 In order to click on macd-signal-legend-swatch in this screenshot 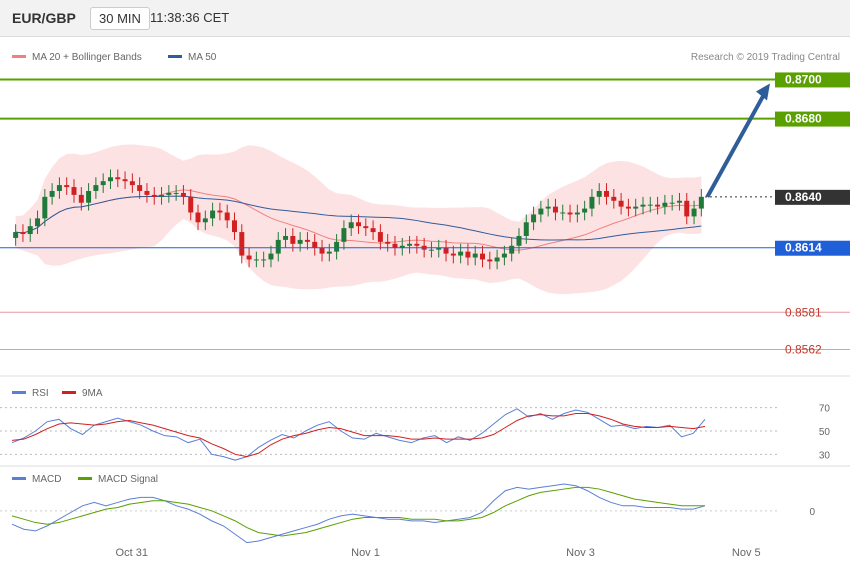, I will do `click(85, 478)`.